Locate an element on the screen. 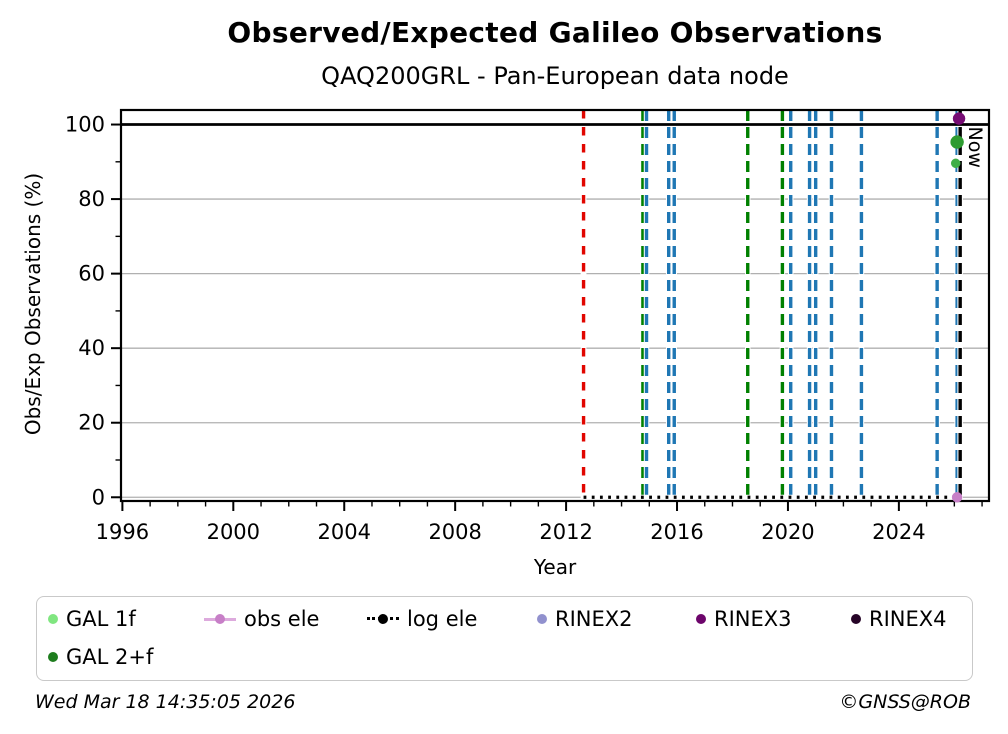 The width and height of the screenshot is (1008, 734). legend-item-rinex4: RINEX4 is located at coordinates (899, 619).